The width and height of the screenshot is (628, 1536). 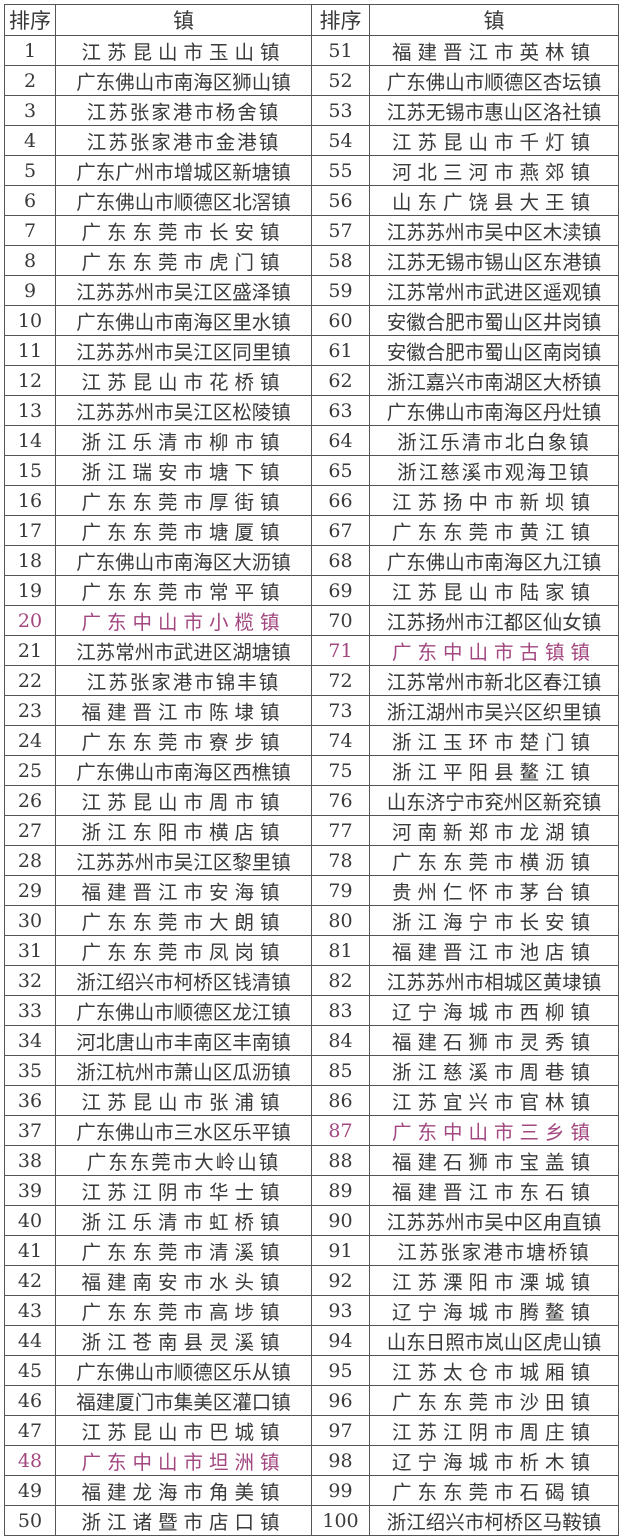 I want to click on town-cell: 江苏昆山市千灯镇, so click(x=494, y=140).